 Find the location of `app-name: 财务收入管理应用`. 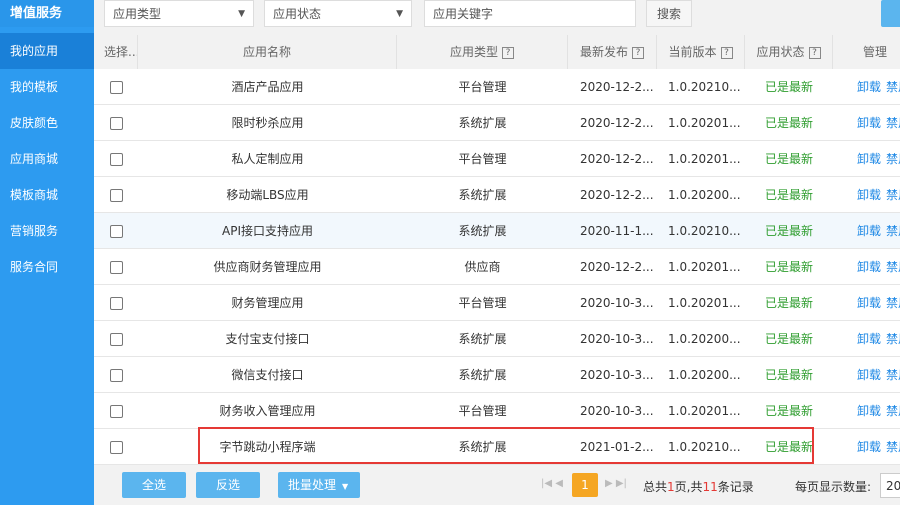

app-name: 财务收入管理应用 is located at coordinates (267, 411).